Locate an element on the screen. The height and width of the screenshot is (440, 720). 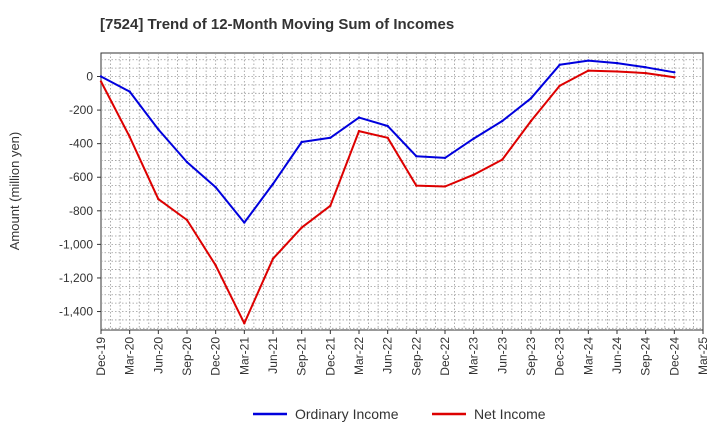
x-tick-label: Mar-22 is located at coordinates (359, 356).